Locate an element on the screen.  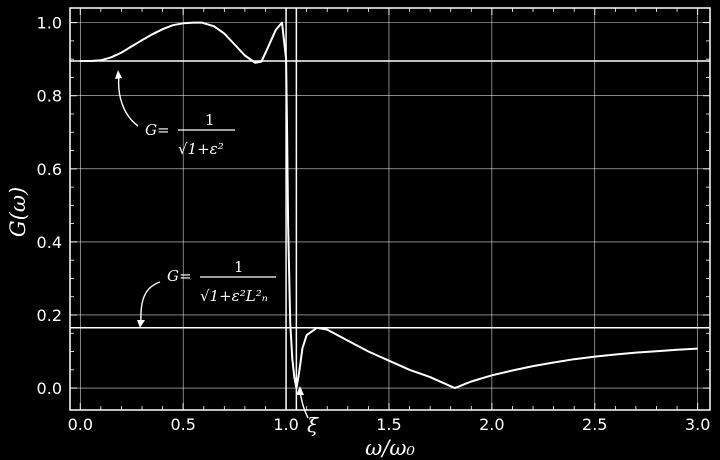
x-tick-label: 1.0 is located at coordinates (285, 424).